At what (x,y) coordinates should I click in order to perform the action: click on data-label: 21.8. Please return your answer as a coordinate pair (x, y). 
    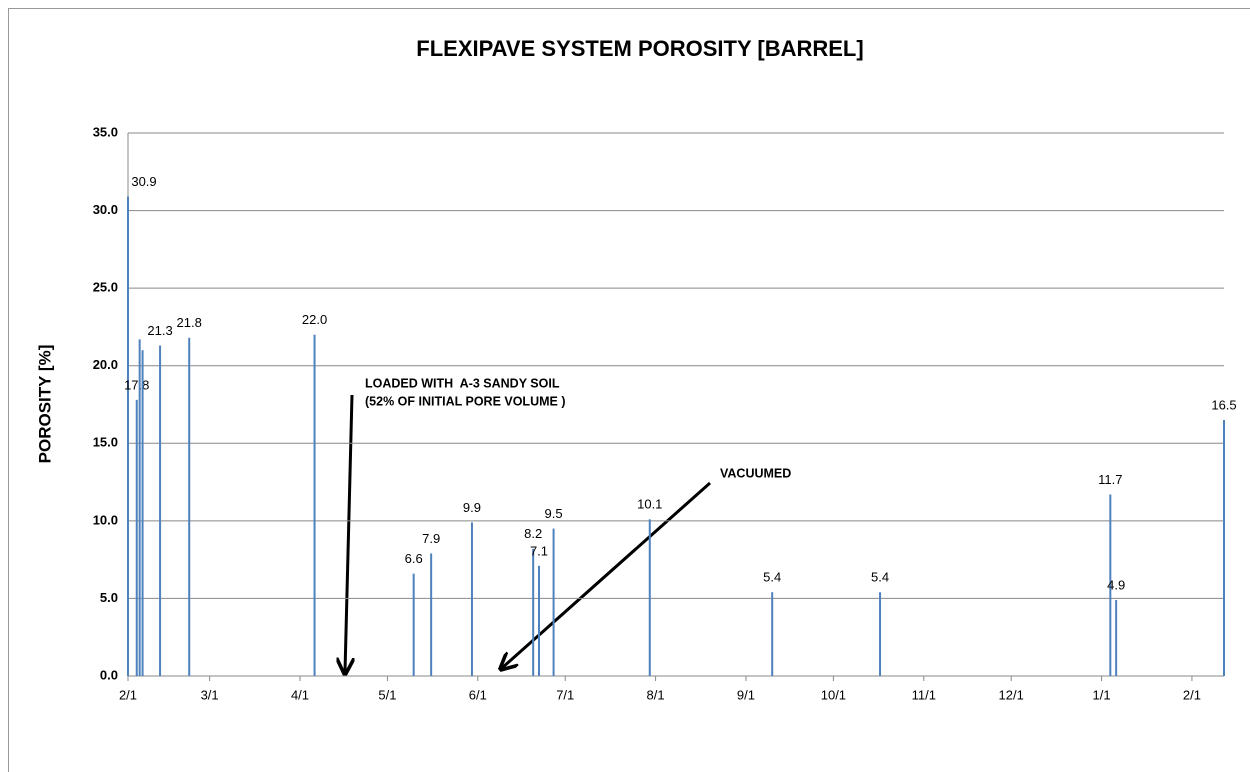
    Looking at the image, I should click on (189, 322).